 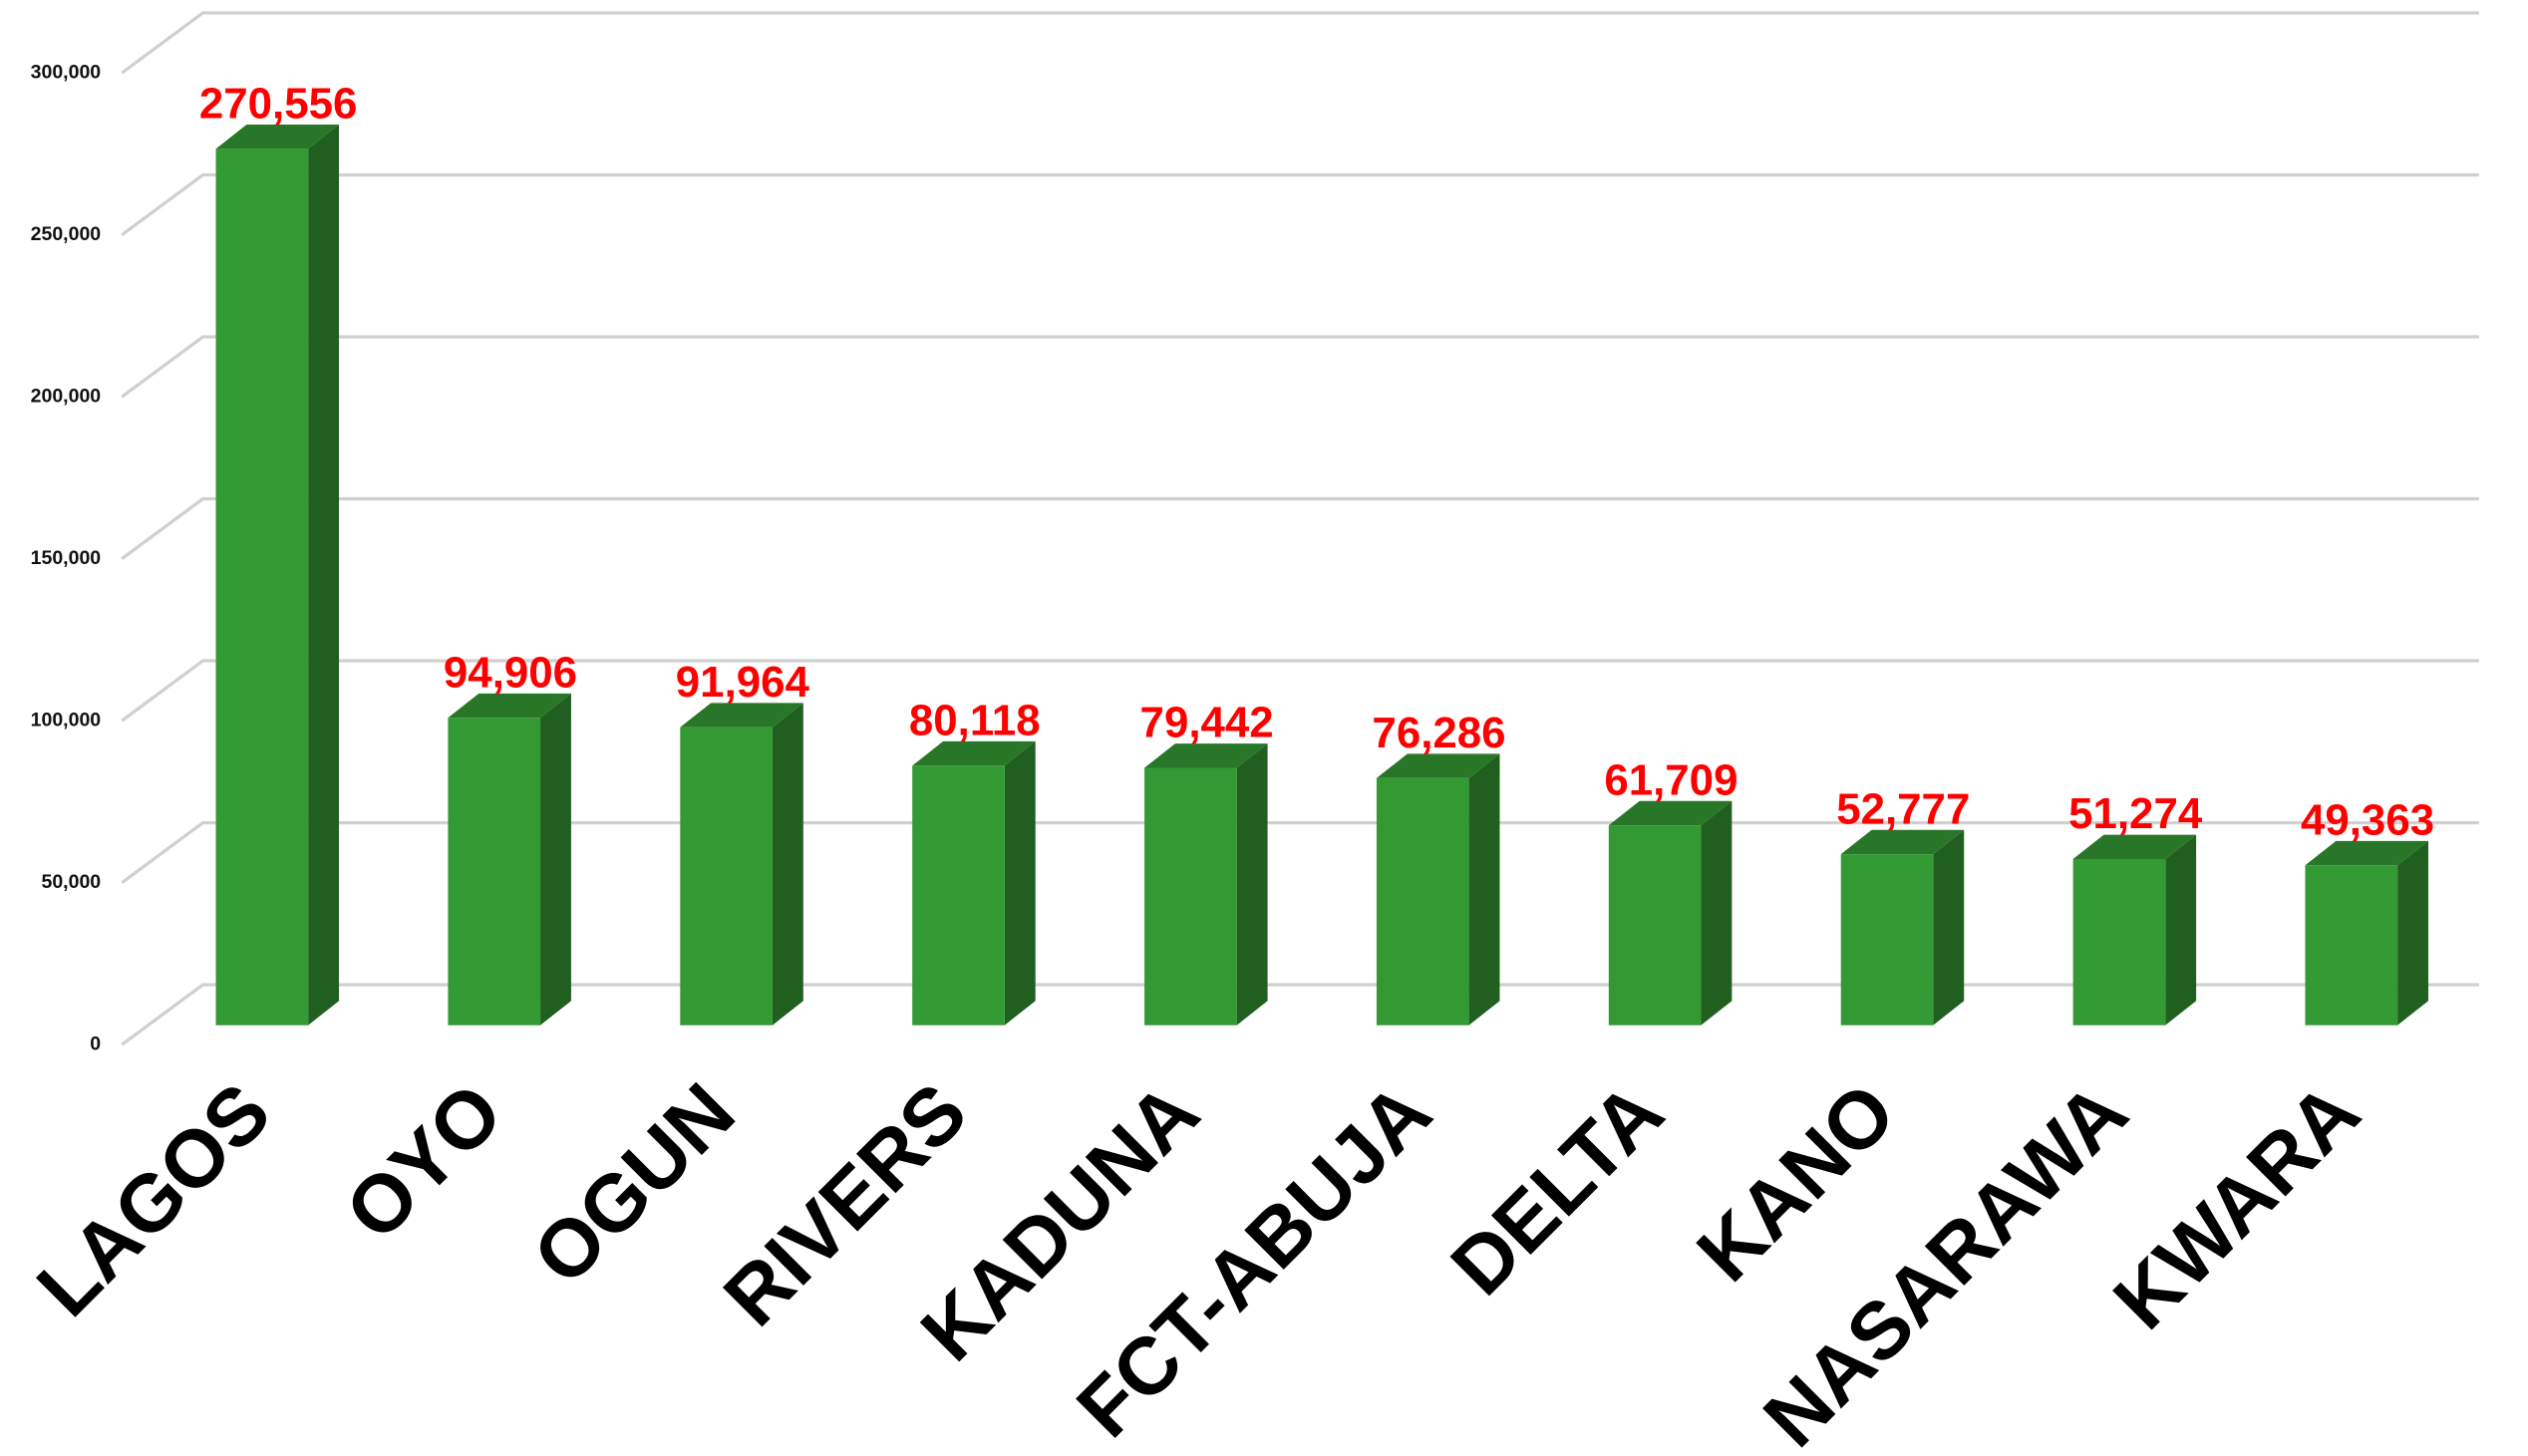 What do you see at coordinates (66, 396) in the screenshot?
I see `y-tick-label: 200,000` at bounding box center [66, 396].